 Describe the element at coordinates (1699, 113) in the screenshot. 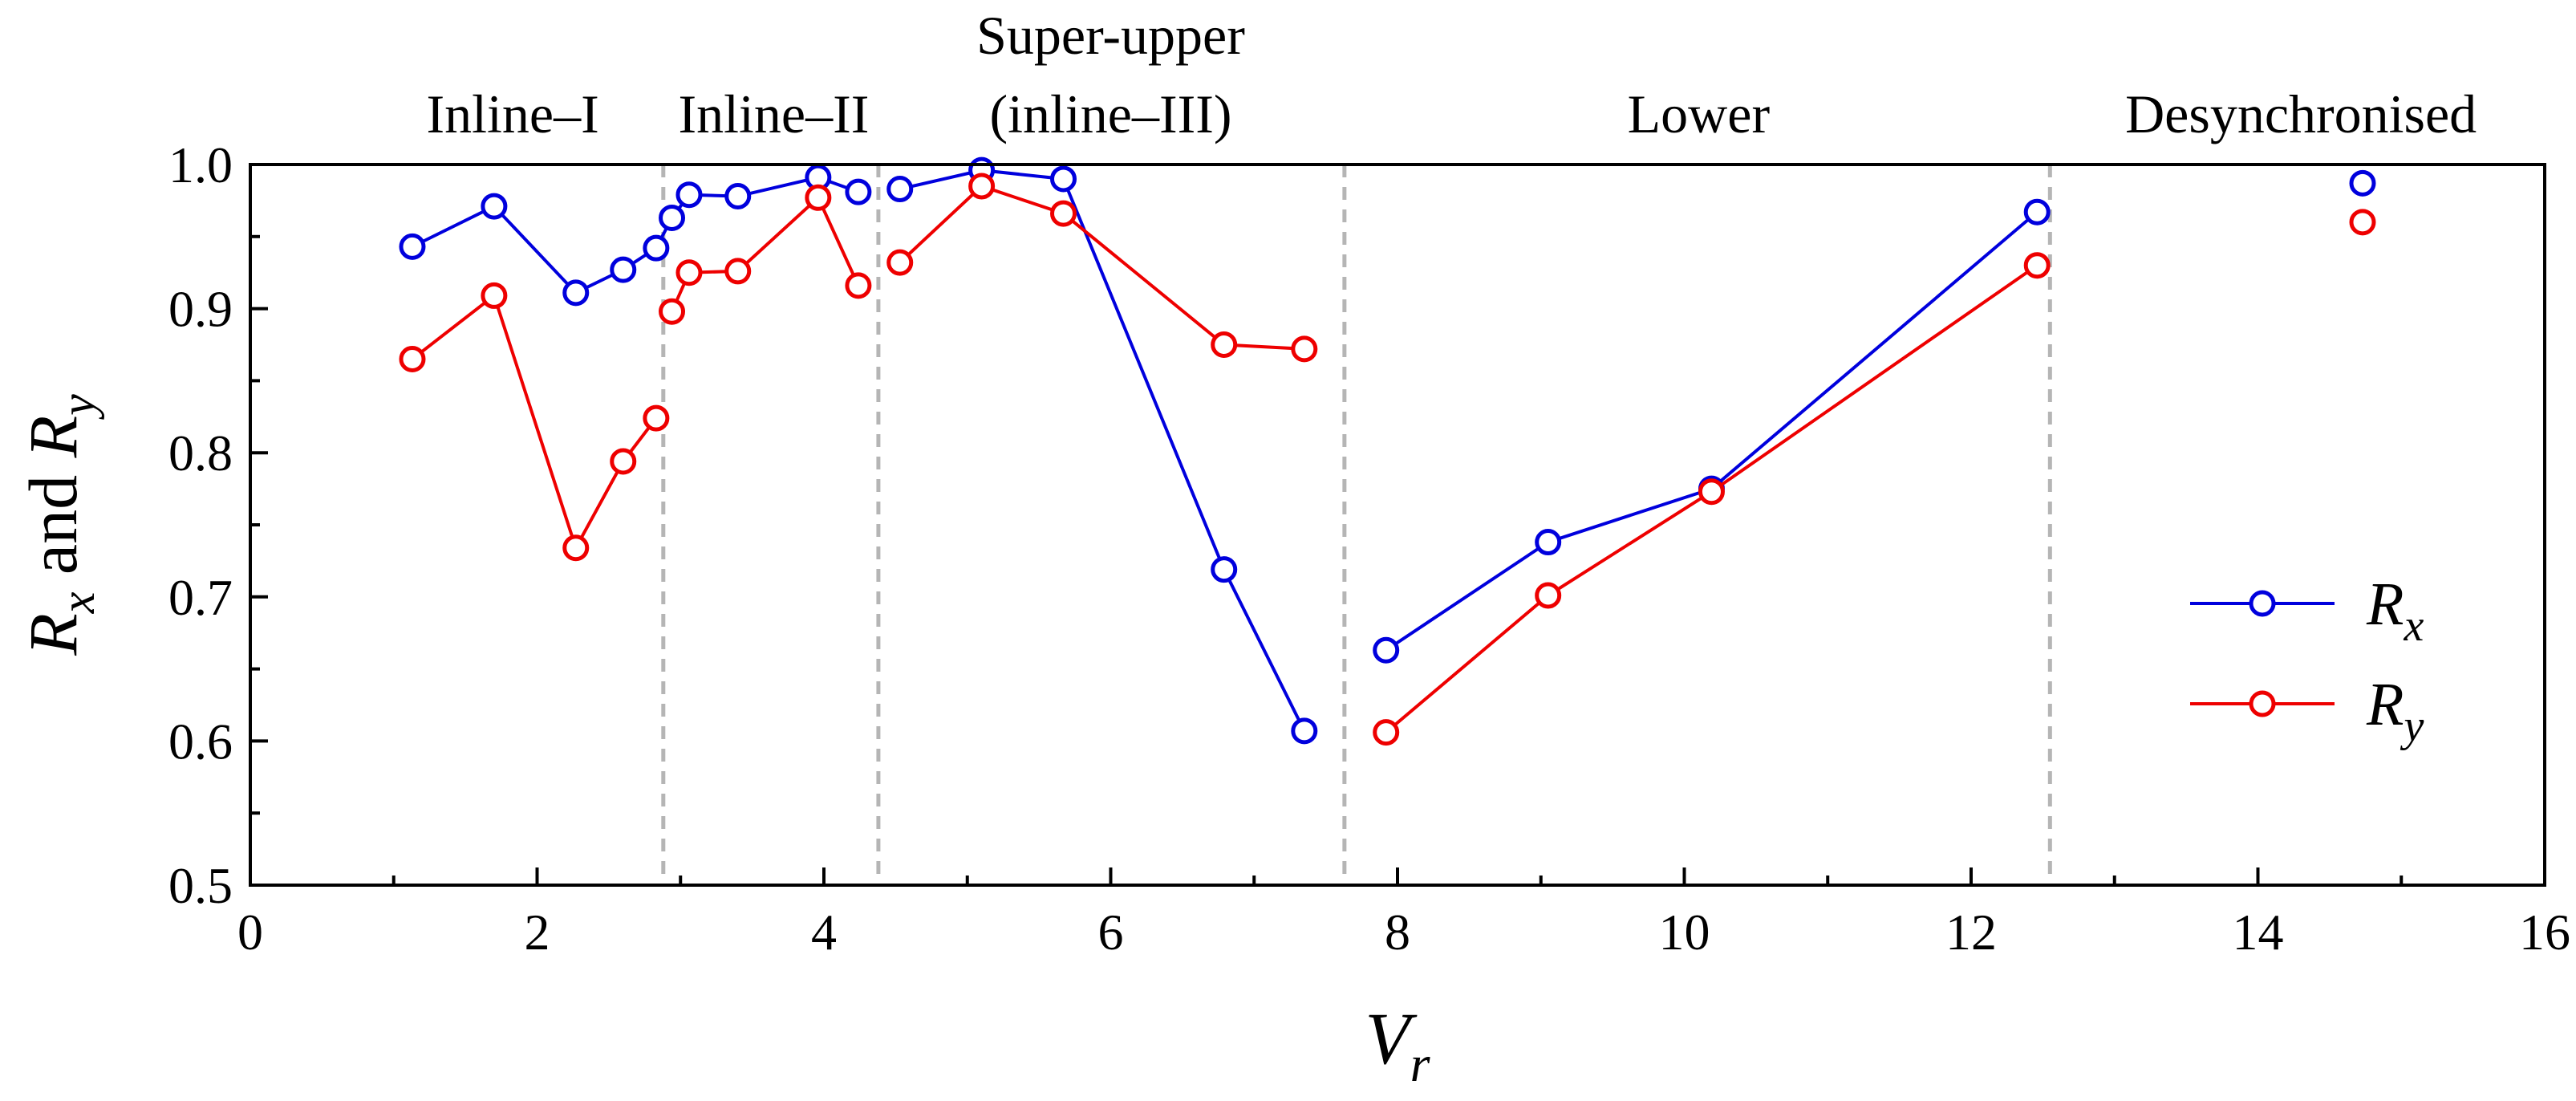

I see `regime-label: Lower` at that location.